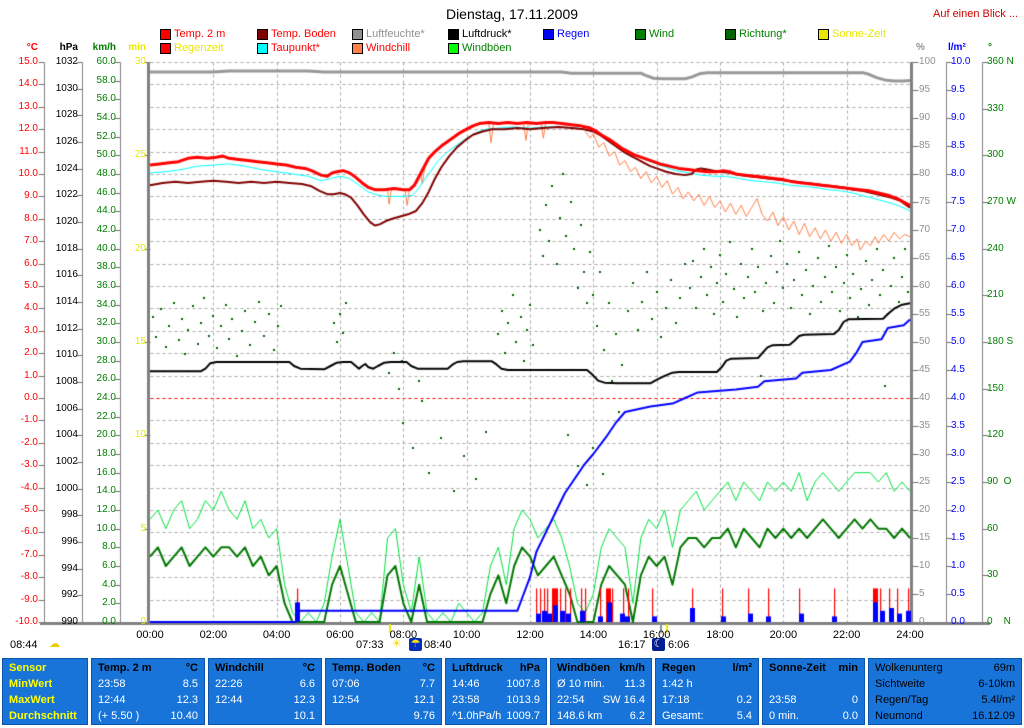 The width and height of the screenshot is (1024, 728). What do you see at coordinates (958, 89) in the screenshot?
I see `tick-lm2: 9.5` at bounding box center [958, 89].